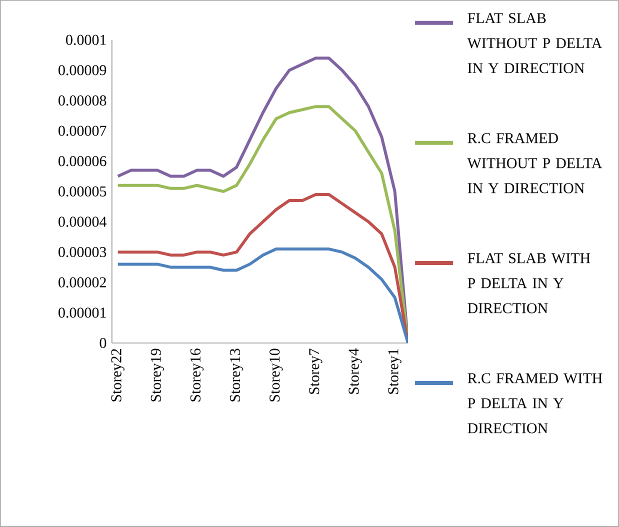 This screenshot has height=527, width=619. Describe the element at coordinates (237, 375) in the screenshot. I see `x-tick-label: Storey13` at that location.